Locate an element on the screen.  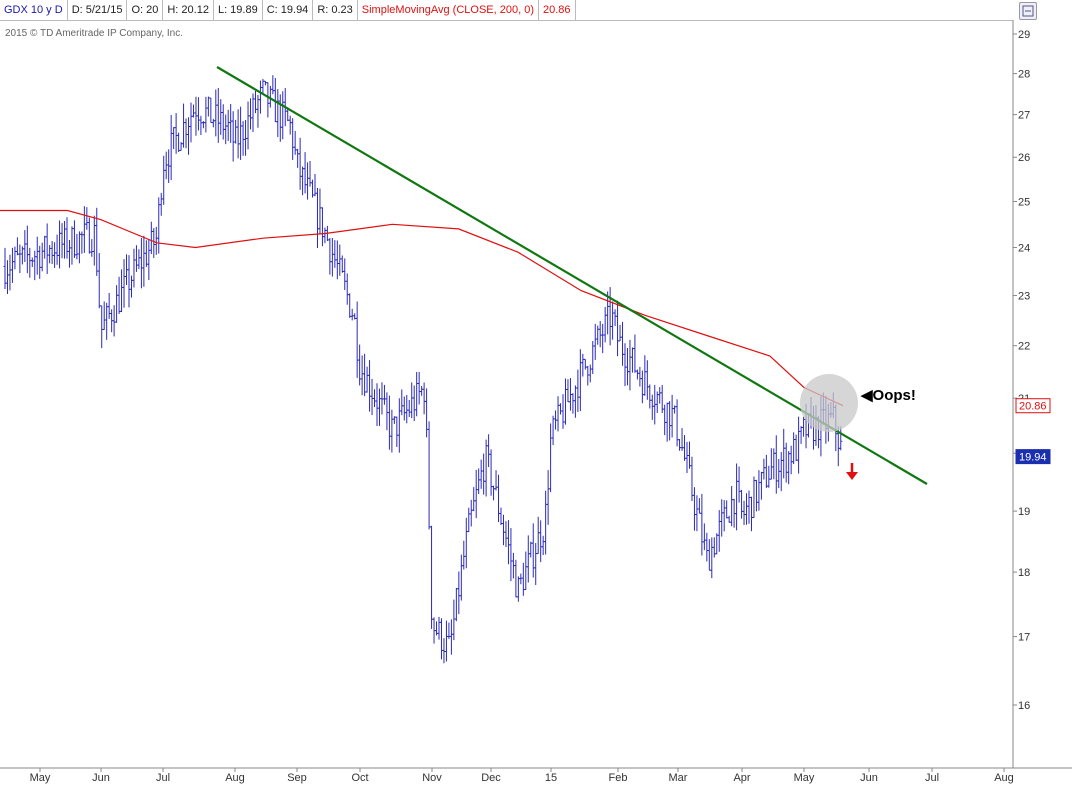
y-tick-label: 29 is located at coordinates (1024, 35).